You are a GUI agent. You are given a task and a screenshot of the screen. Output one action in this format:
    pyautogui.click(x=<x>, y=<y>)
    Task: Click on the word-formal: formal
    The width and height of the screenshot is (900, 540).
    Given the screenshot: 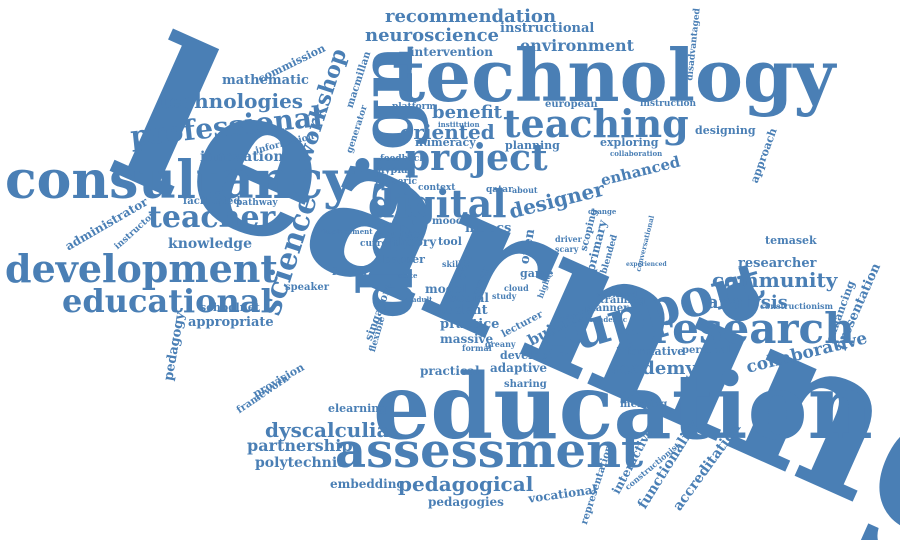 What is the action you would take?
    pyautogui.click(x=477, y=348)
    